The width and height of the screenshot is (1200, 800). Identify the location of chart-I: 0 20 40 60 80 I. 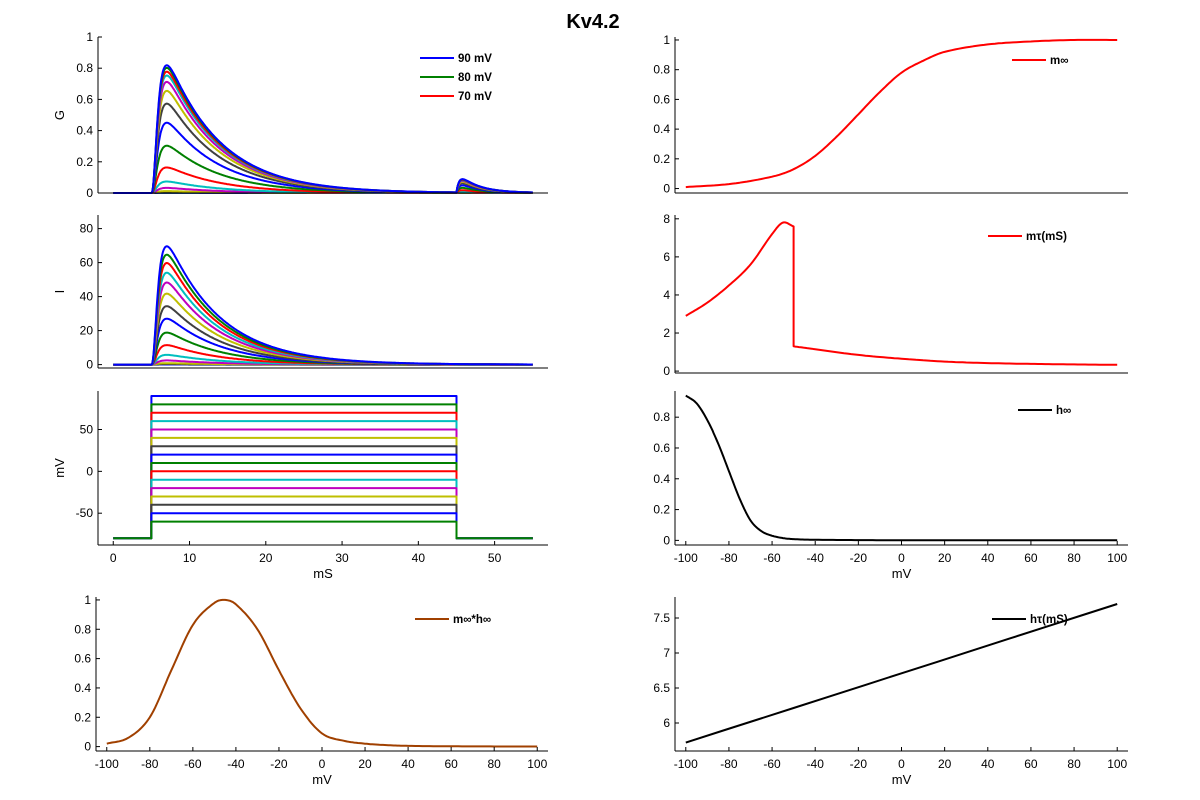
(300, 293).